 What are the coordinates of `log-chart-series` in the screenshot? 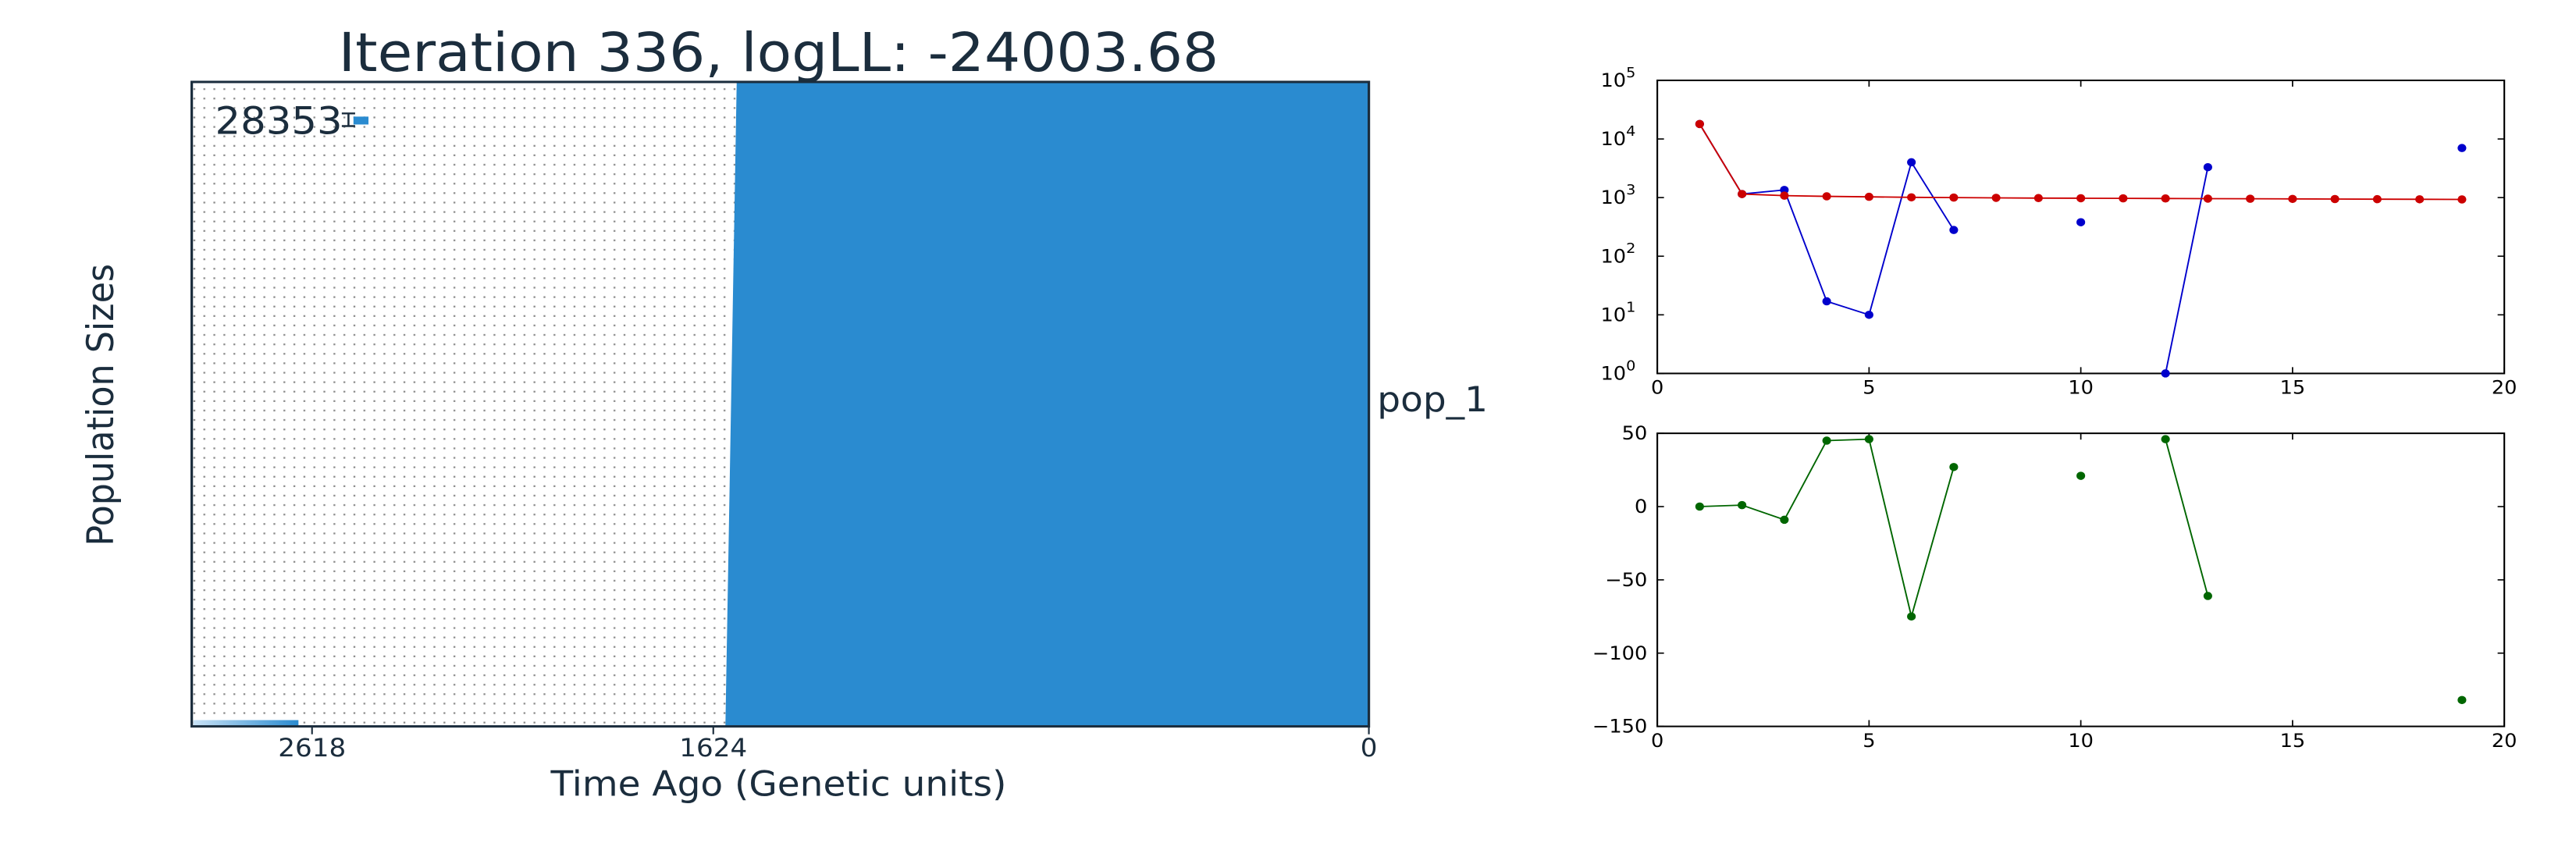 It's located at (2081, 249).